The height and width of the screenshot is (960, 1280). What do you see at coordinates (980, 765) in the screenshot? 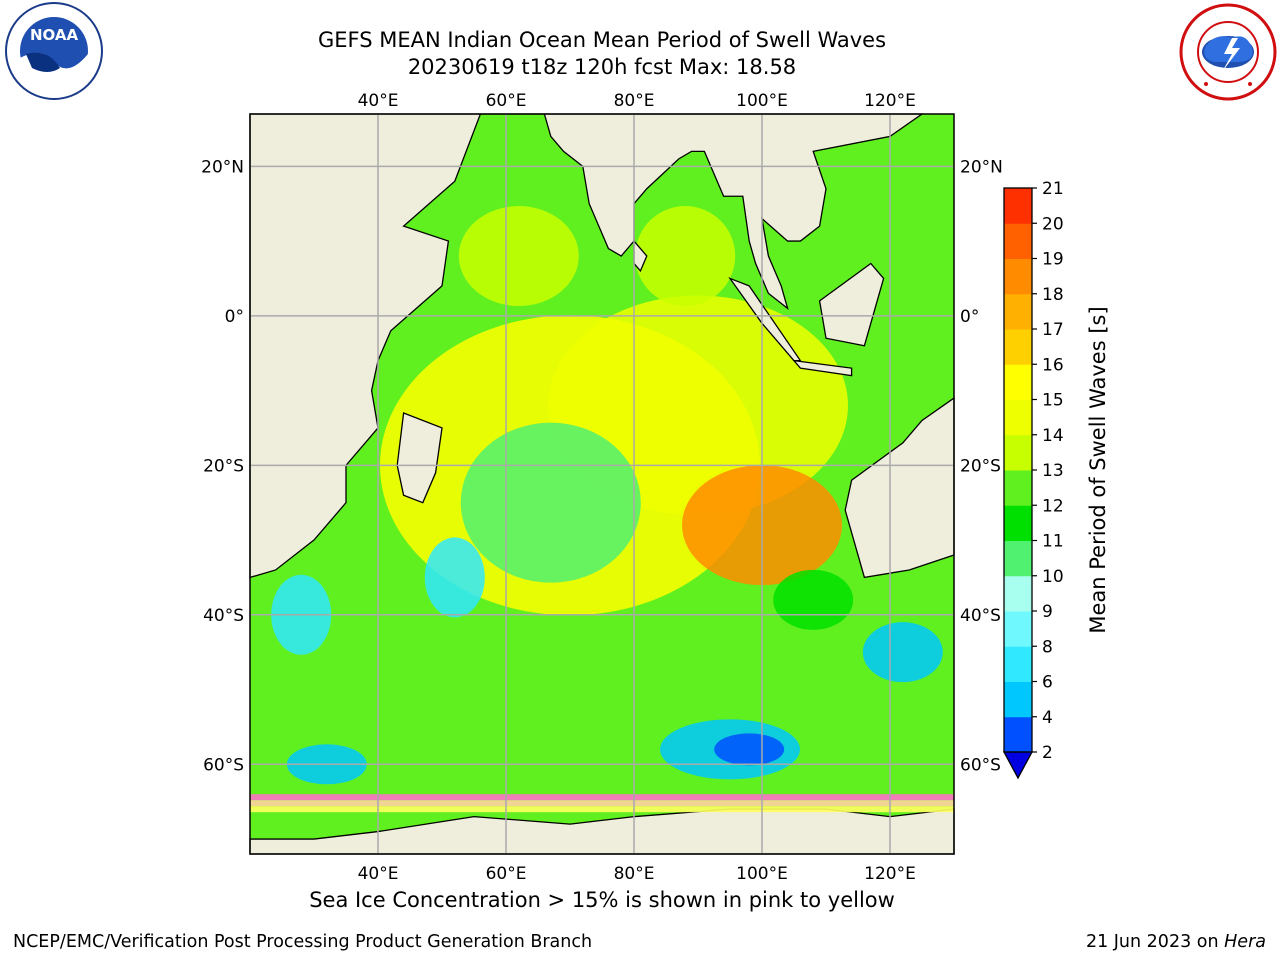
I see `lat-tick-label-right: 60°S` at bounding box center [980, 765].